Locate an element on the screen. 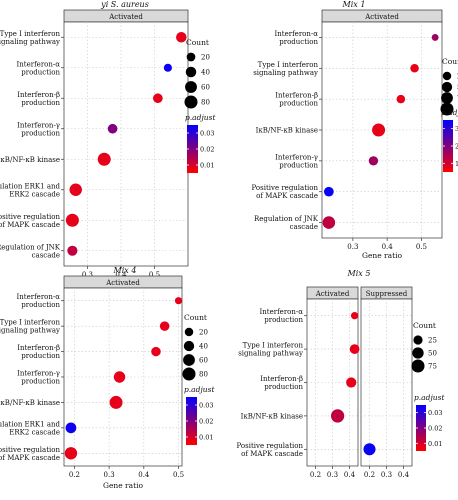 Image resolution: width=458 pixels, height=500 pixels. y-category-label: Regulation of JNK cascade is located at coordinates (286, 223).